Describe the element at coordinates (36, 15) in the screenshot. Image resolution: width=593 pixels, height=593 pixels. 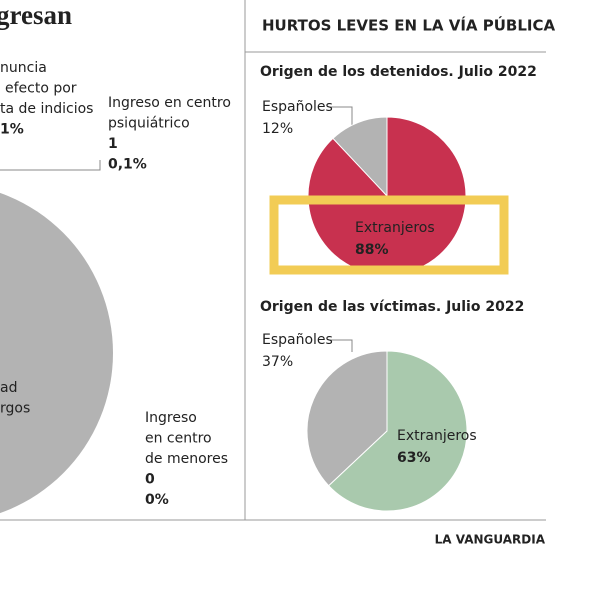
I see `left-title: gresan` at that location.